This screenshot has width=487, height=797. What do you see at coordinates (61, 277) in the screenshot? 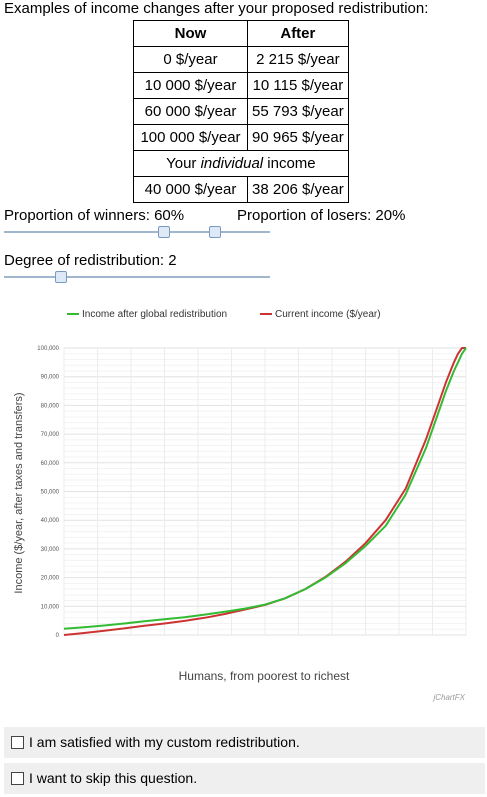
I see `degree-slider-handle` at bounding box center [61, 277].